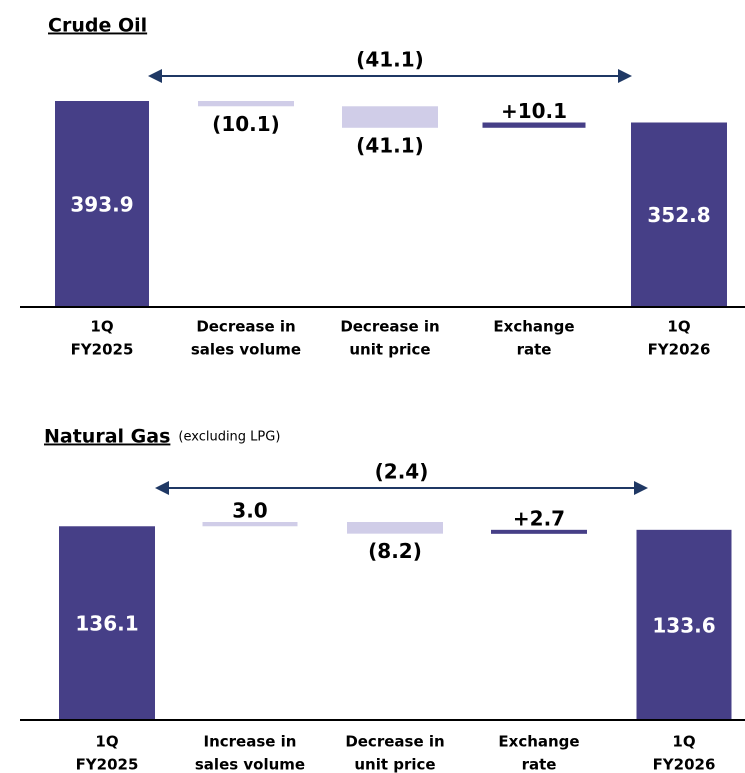 The image size is (745, 773). What do you see at coordinates (395, 551) in the screenshot?
I see `value-label: (8.2)` at bounding box center [395, 551].